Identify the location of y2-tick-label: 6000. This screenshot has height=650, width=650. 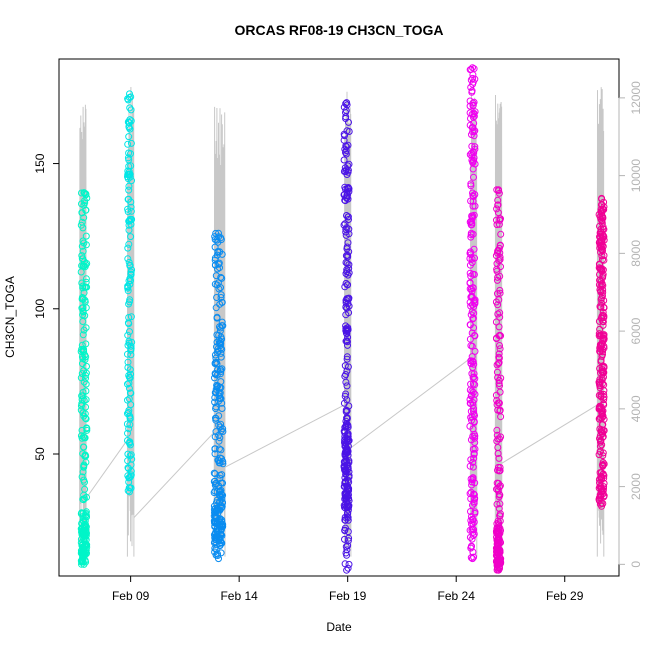
(636, 330).